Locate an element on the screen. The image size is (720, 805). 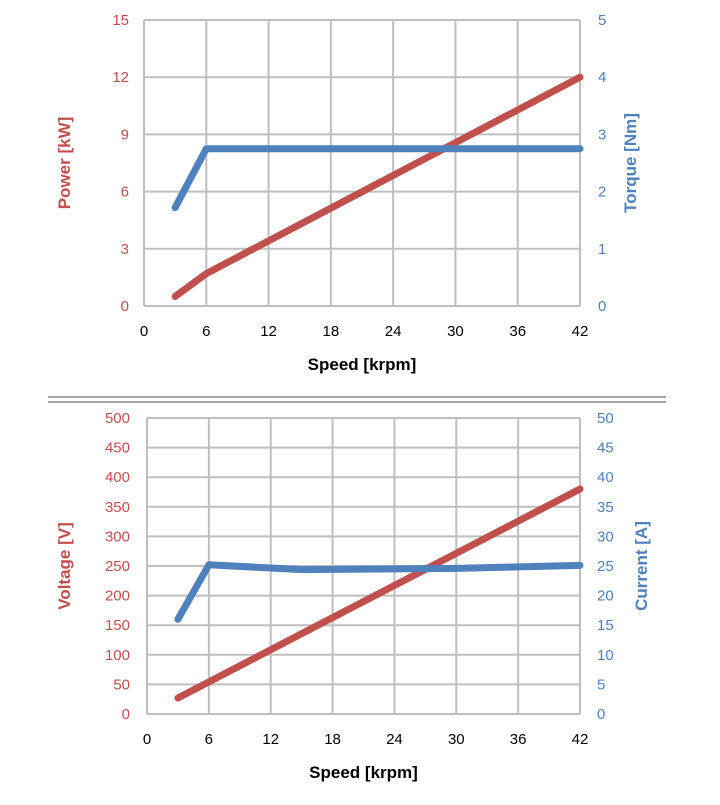
right-y-tick-label: 45 is located at coordinates (605, 448).